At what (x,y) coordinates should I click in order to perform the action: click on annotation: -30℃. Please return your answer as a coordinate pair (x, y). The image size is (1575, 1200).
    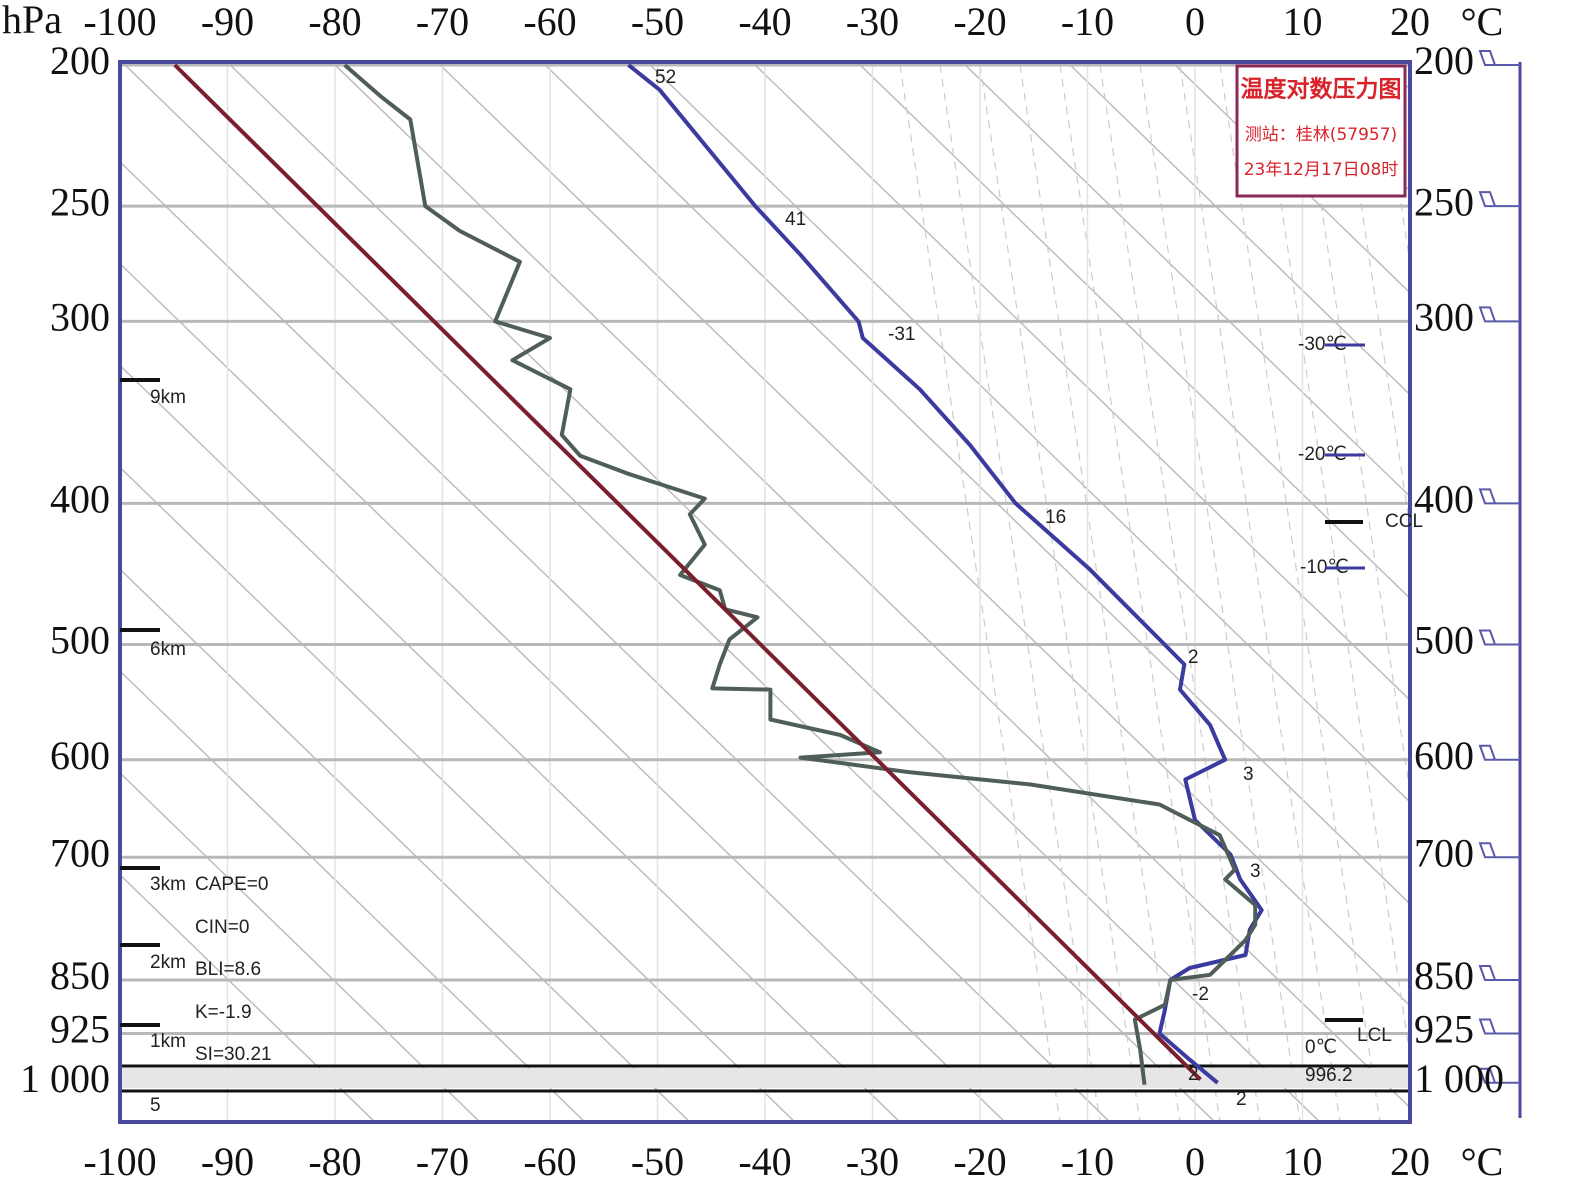
    Looking at the image, I should click on (1322, 344).